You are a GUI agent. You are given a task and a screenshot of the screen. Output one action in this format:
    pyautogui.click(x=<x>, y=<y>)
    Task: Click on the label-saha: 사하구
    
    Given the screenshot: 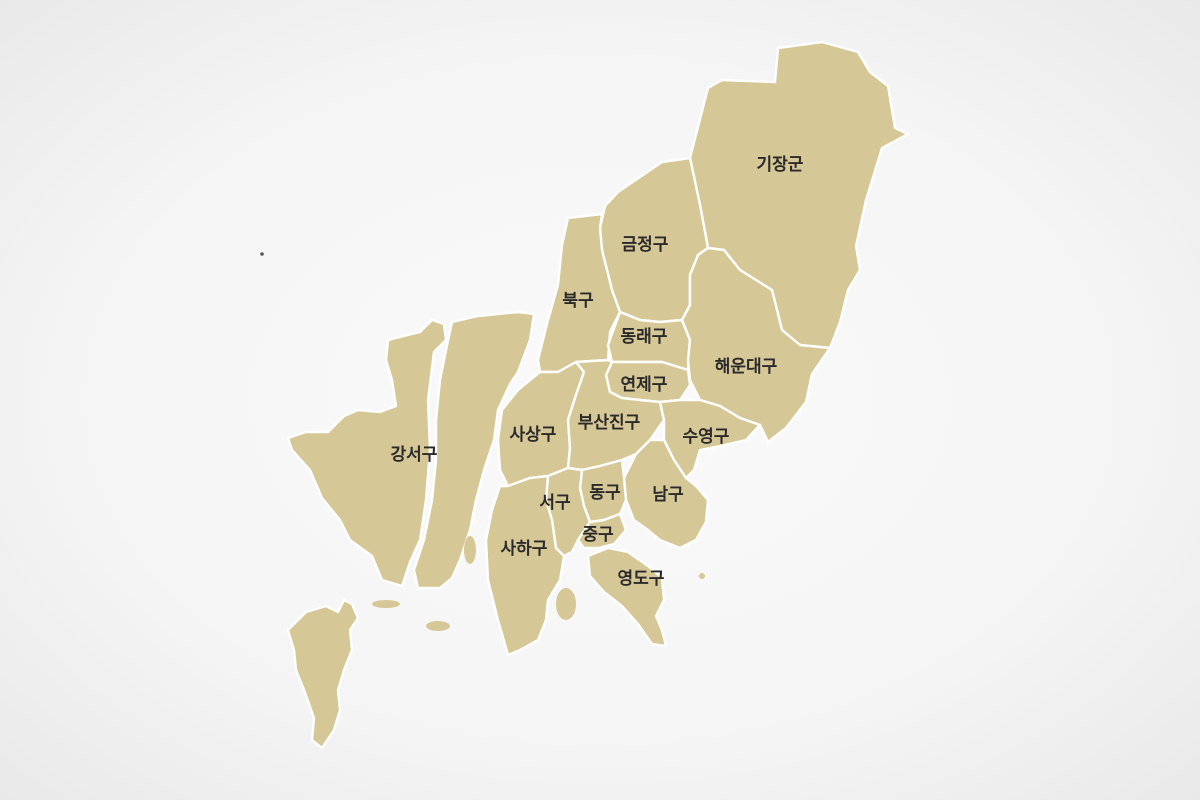 What is the action you would take?
    pyautogui.click(x=524, y=549)
    